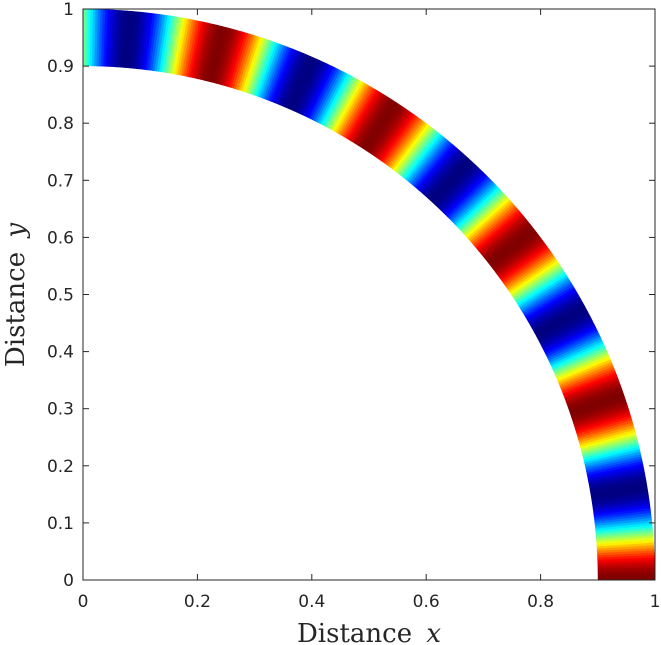 Image resolution: width=661 pixels, height=645 pixels. What do you see at coordinates (60, 524) in the screenshot?
I see `y-tick-label: 0.1` at bounding box center [60, 524].